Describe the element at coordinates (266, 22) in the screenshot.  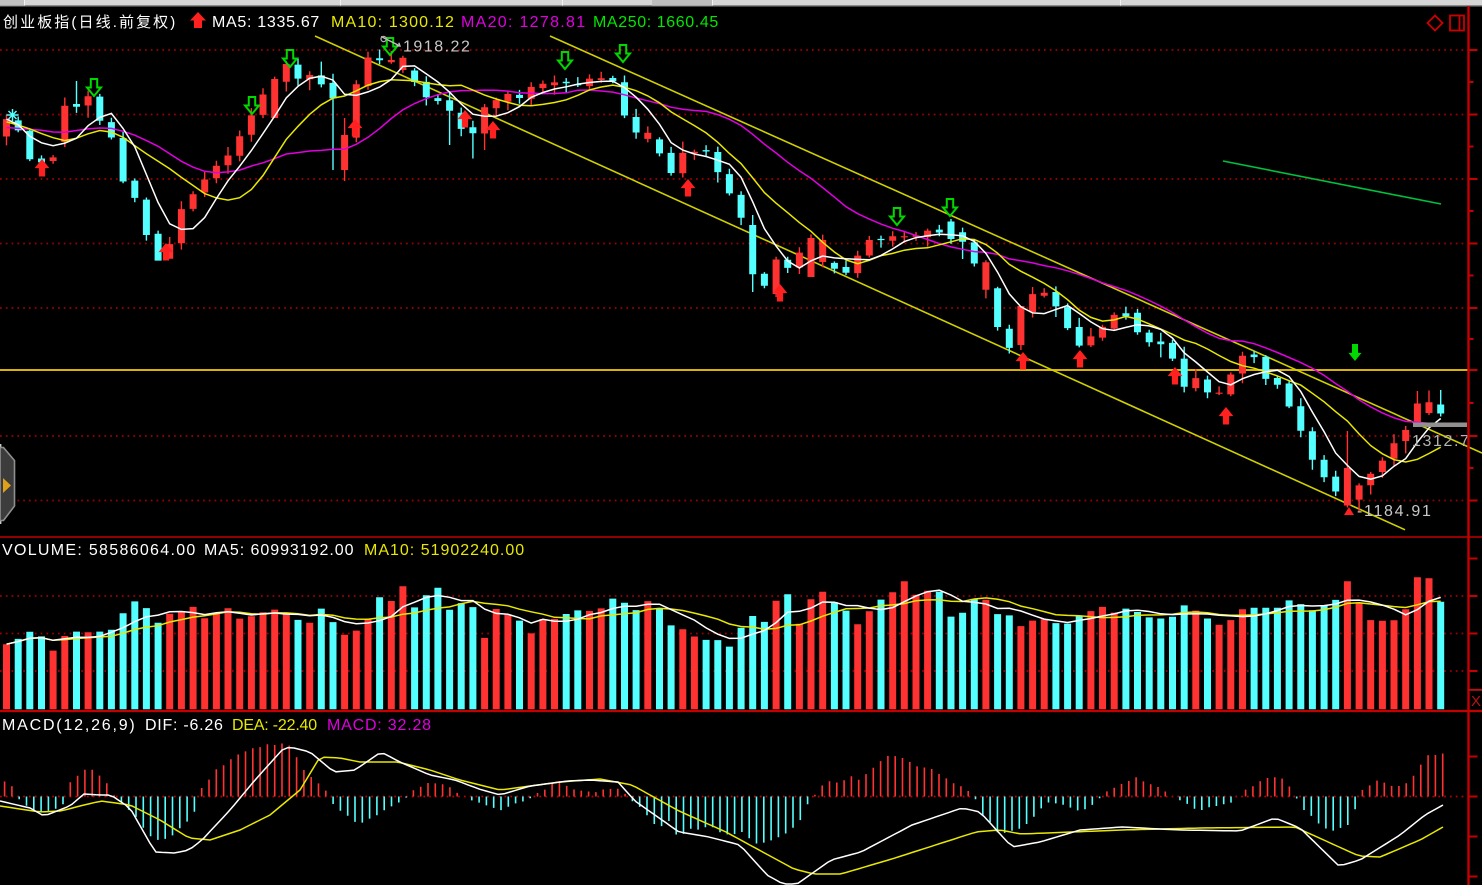
I see `svg-text: MA5: 1335.67` at that location.